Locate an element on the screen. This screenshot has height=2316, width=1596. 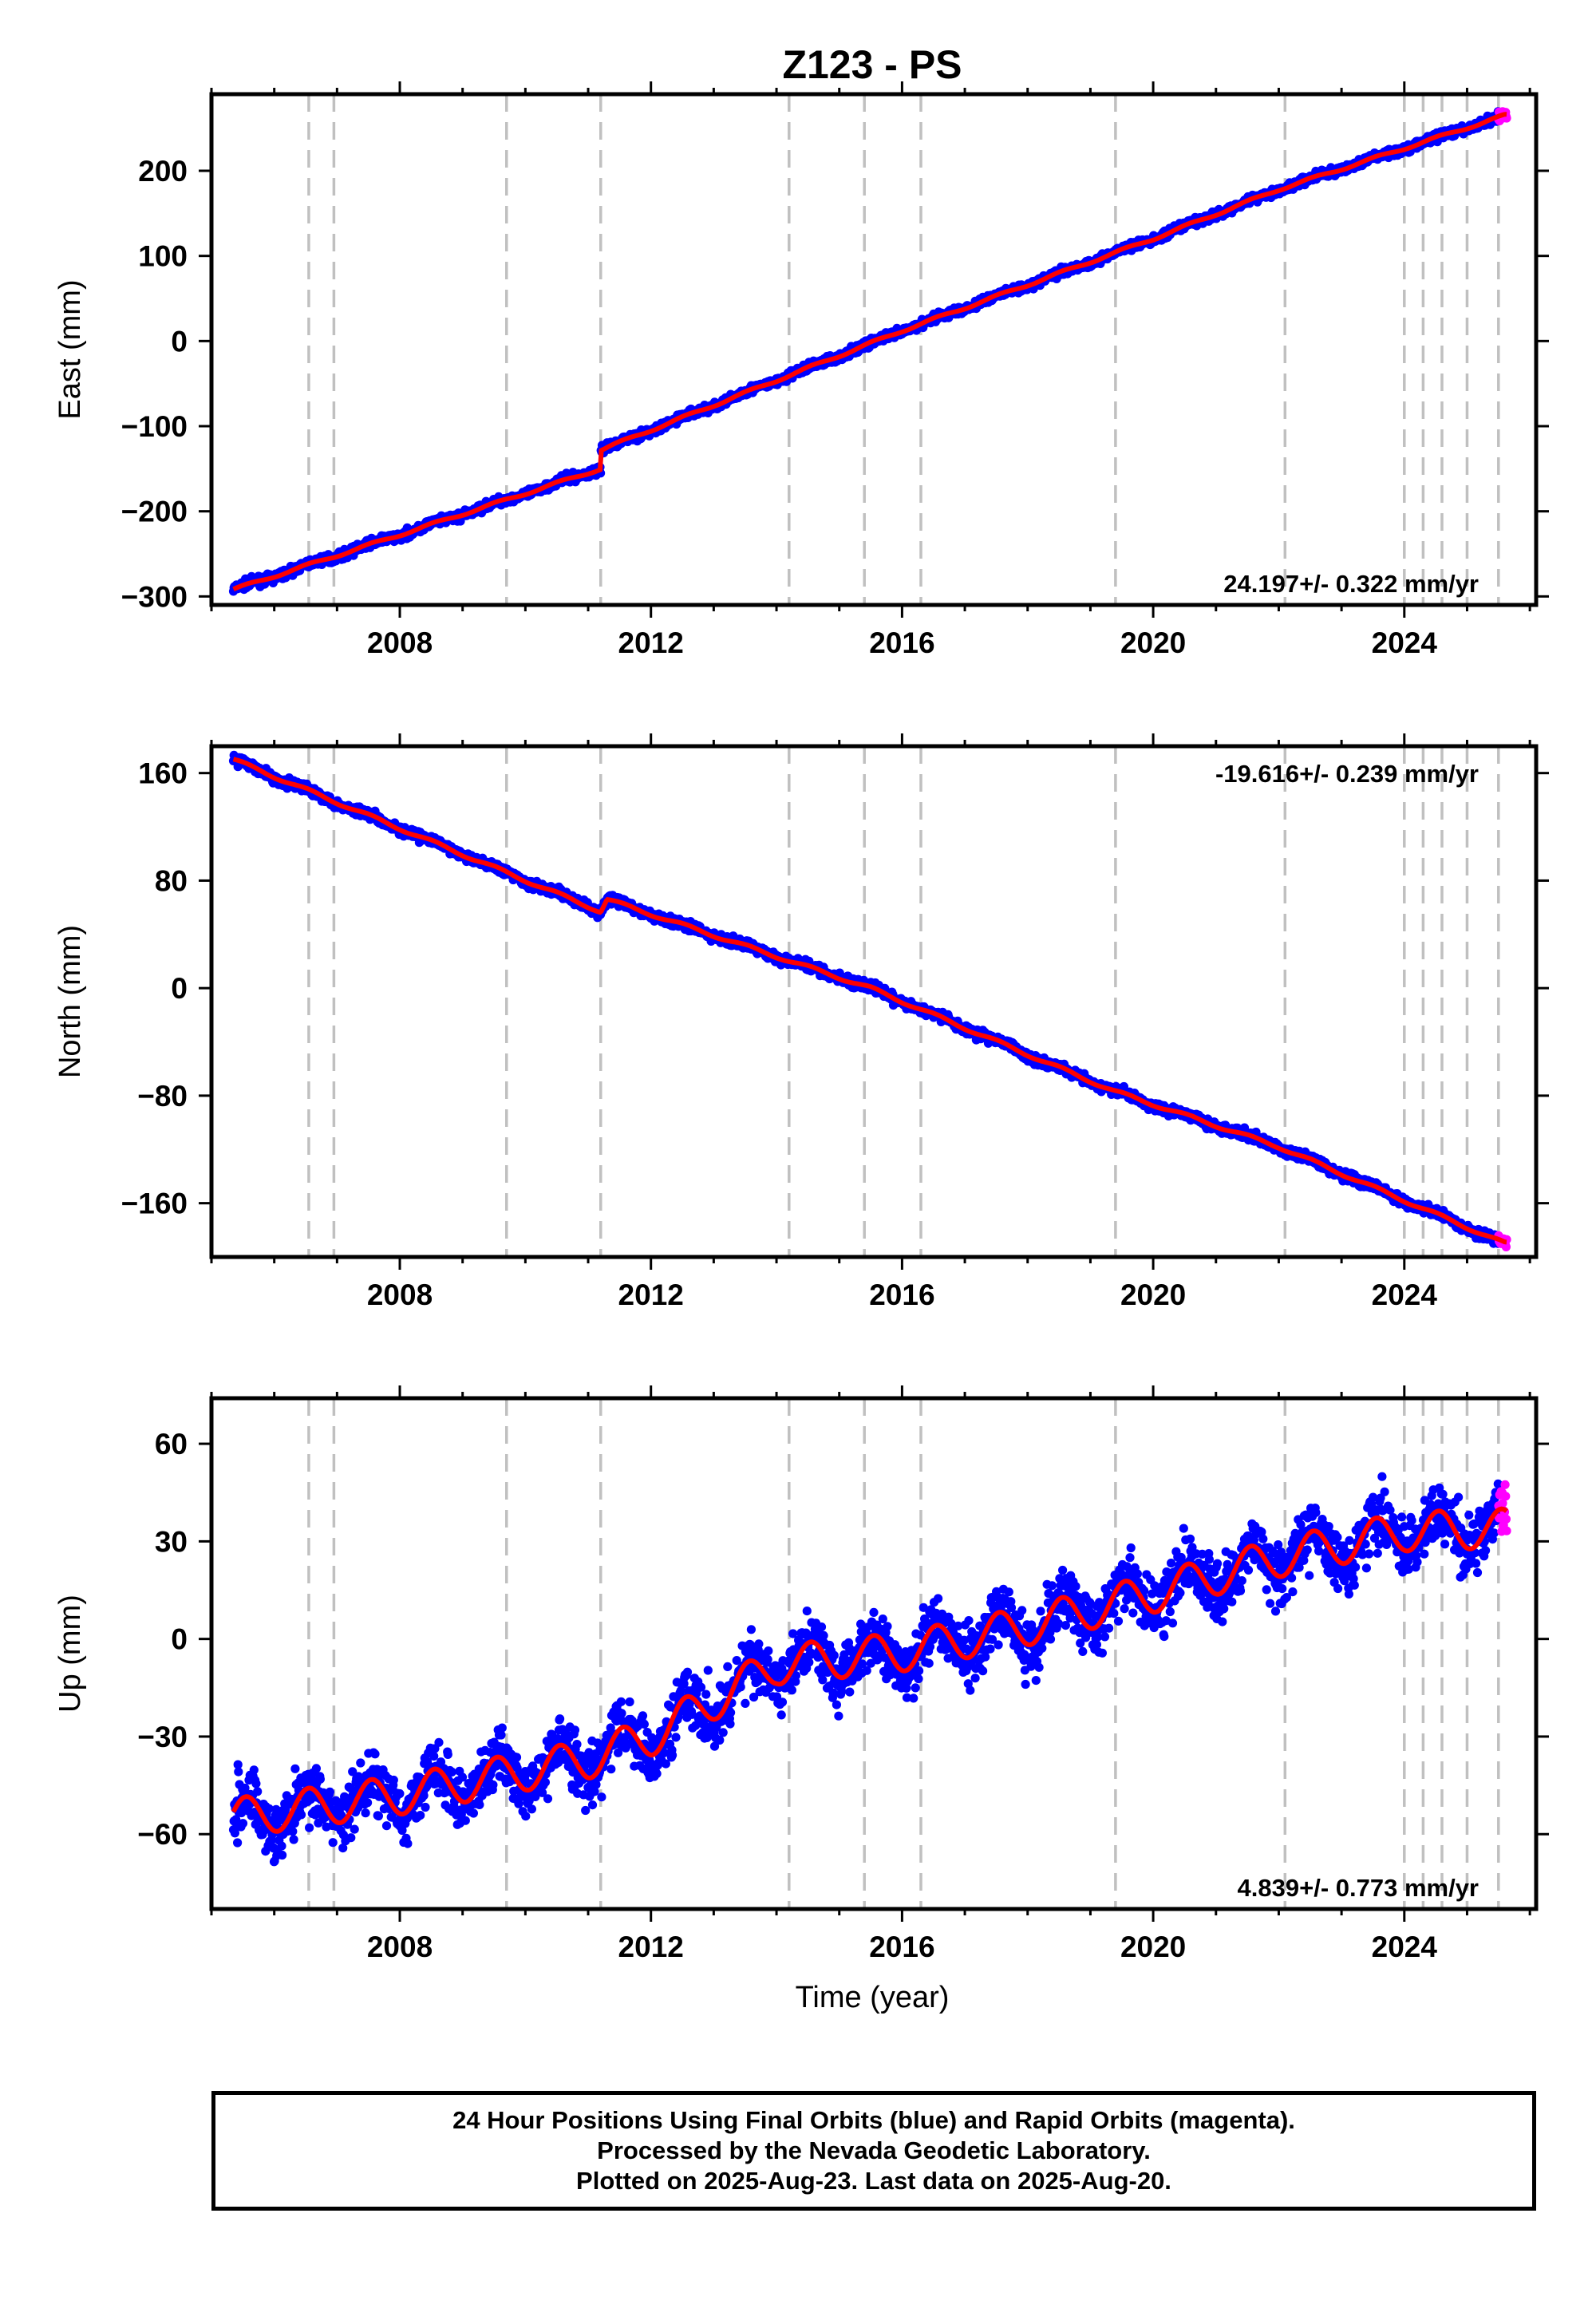
y-tick-label: 0 is located at coordinates (179, 341).